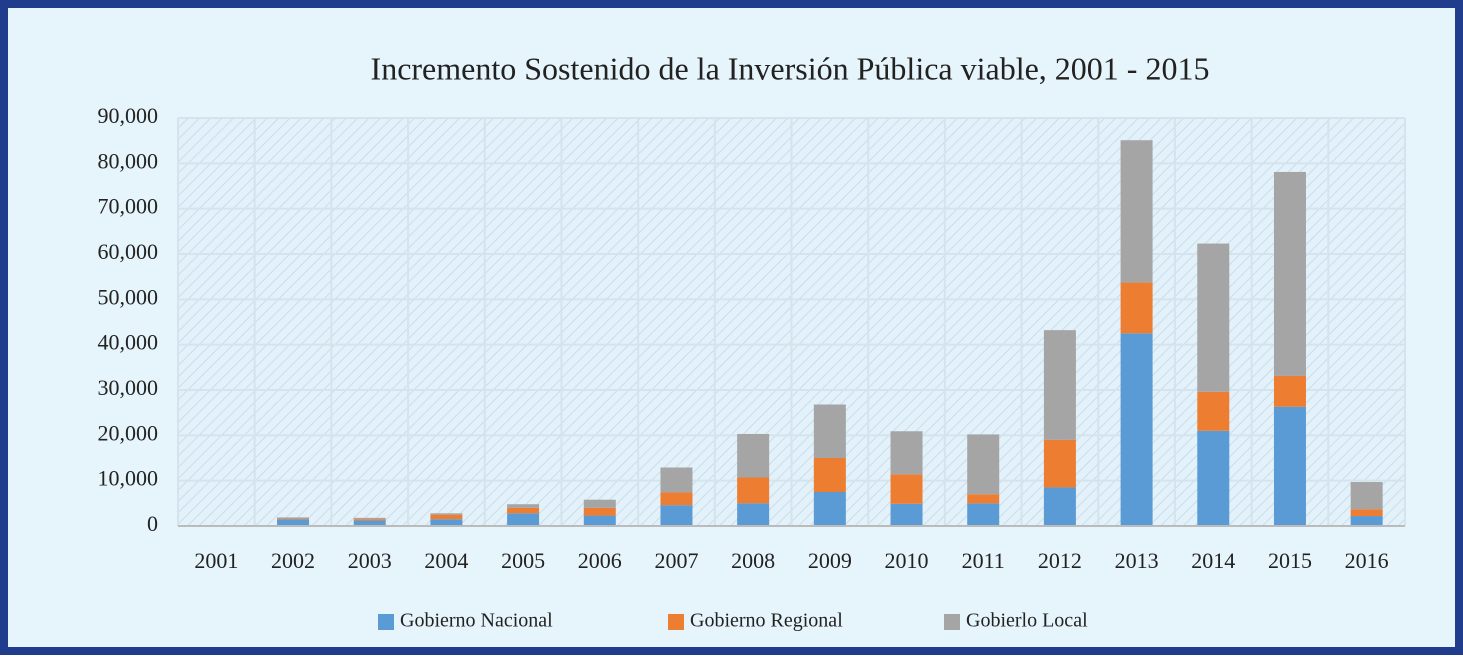 This screenshot has height=660, width=1463. I want to click on legend-label: Gobierlo Local, so click(1027, 621).